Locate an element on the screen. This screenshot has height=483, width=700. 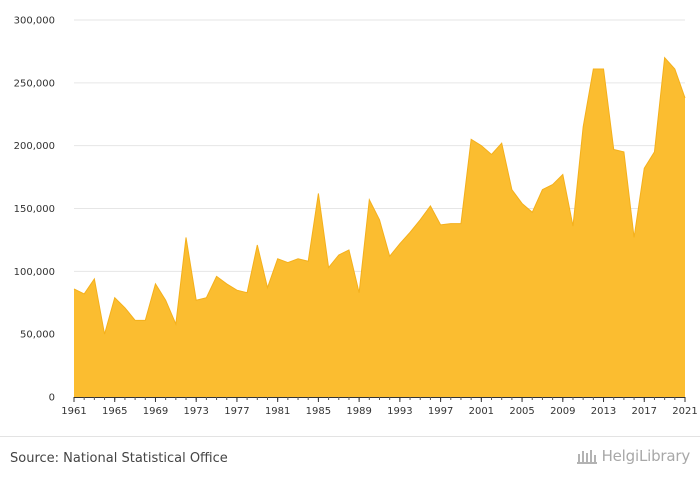
y-tick-label: 0 is located at coordinates (52, 398).